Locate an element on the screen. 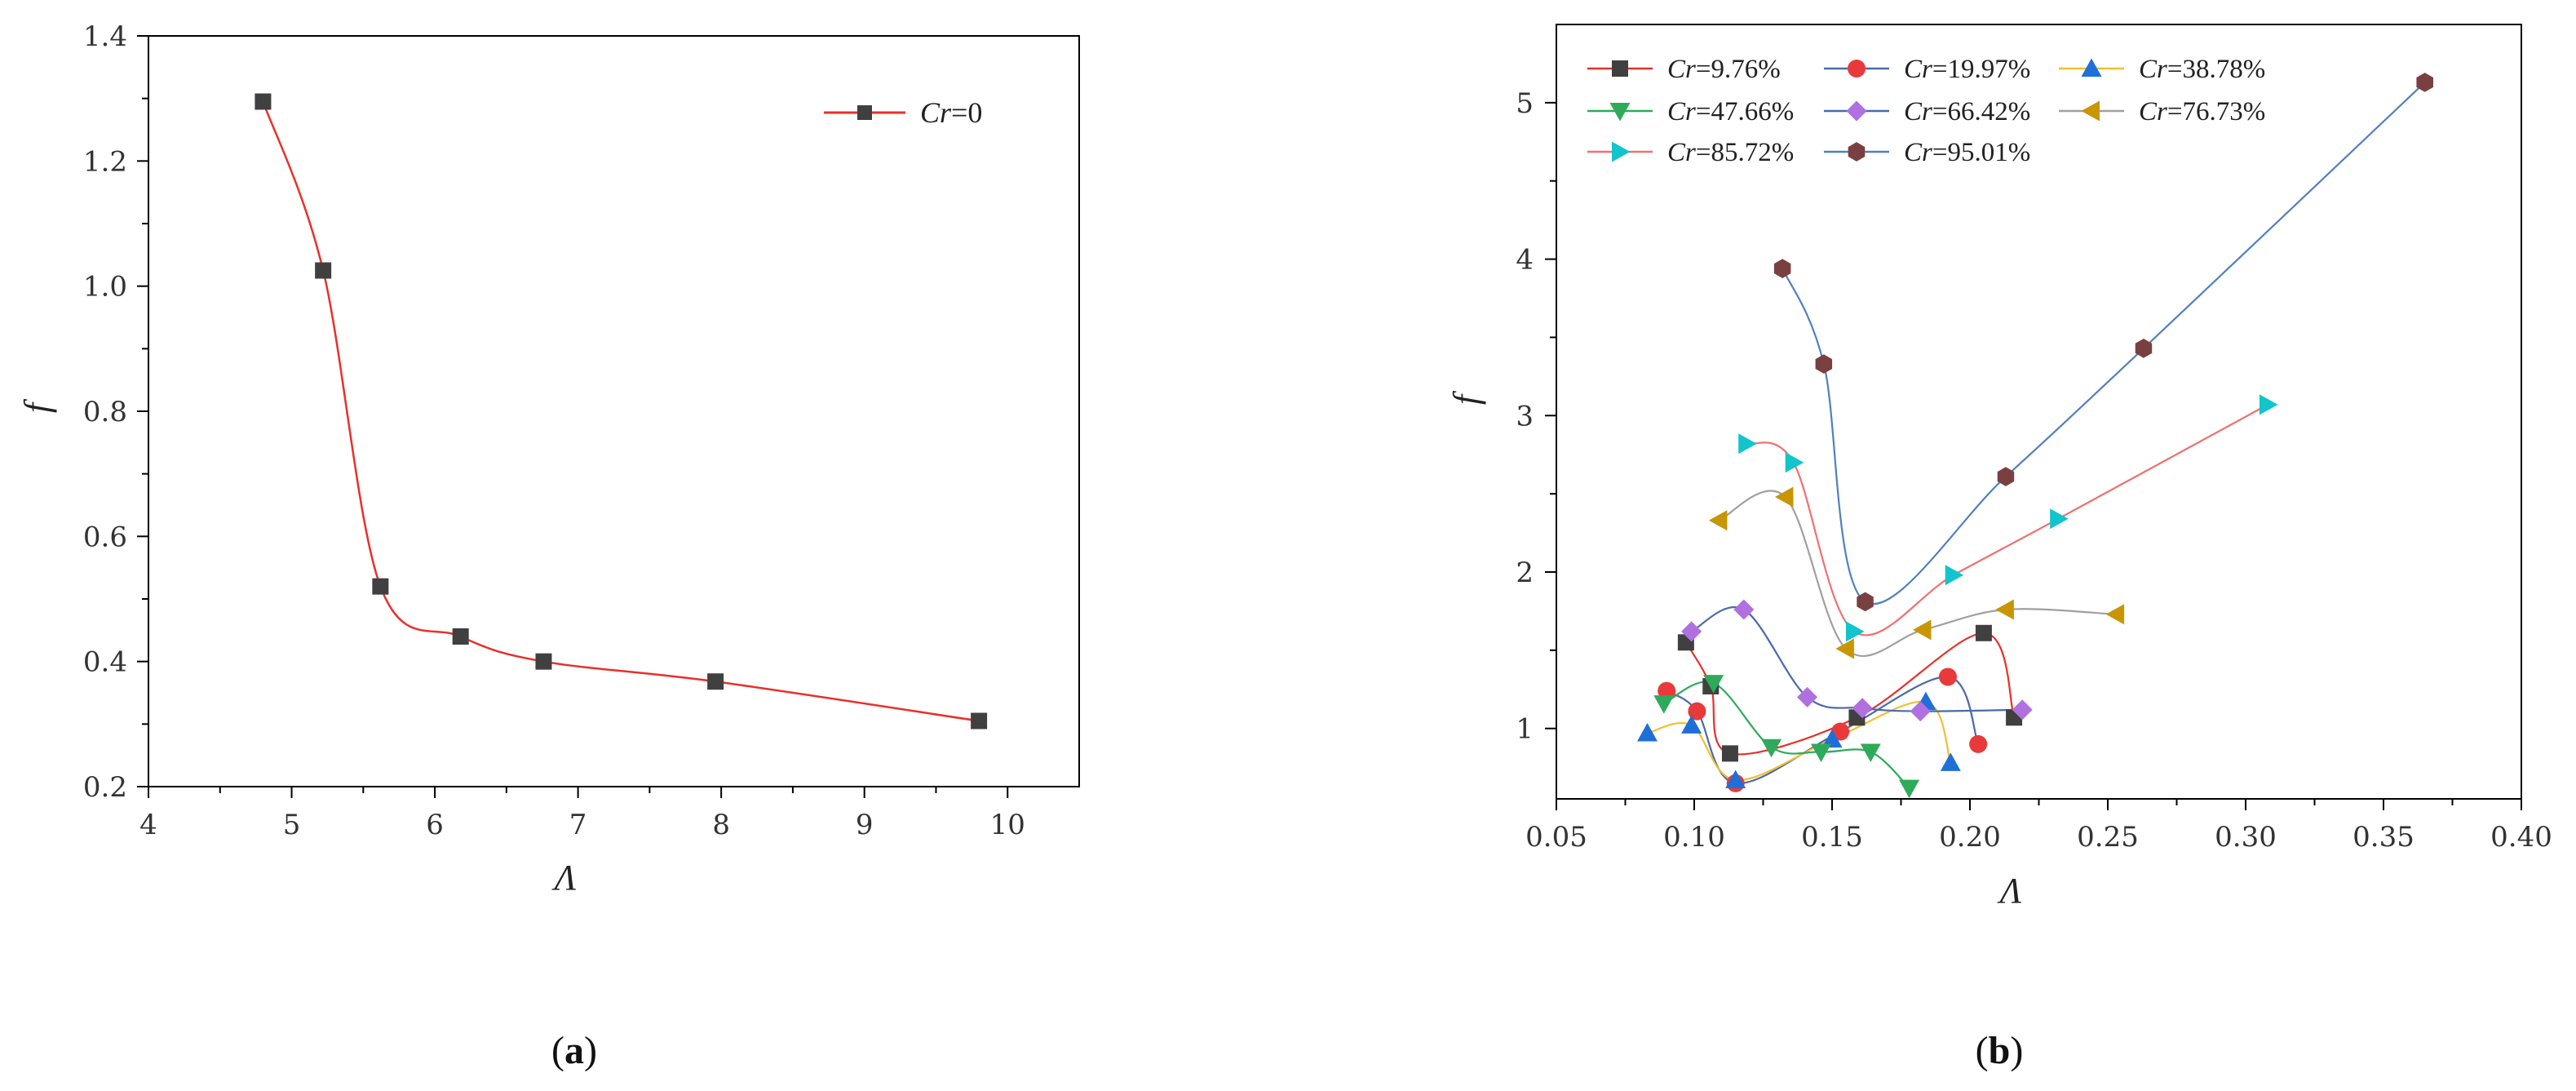 The height and width of the screenshot is (1091, 2576). caption-b-letter: b is located at coordinates (2000, 1050).